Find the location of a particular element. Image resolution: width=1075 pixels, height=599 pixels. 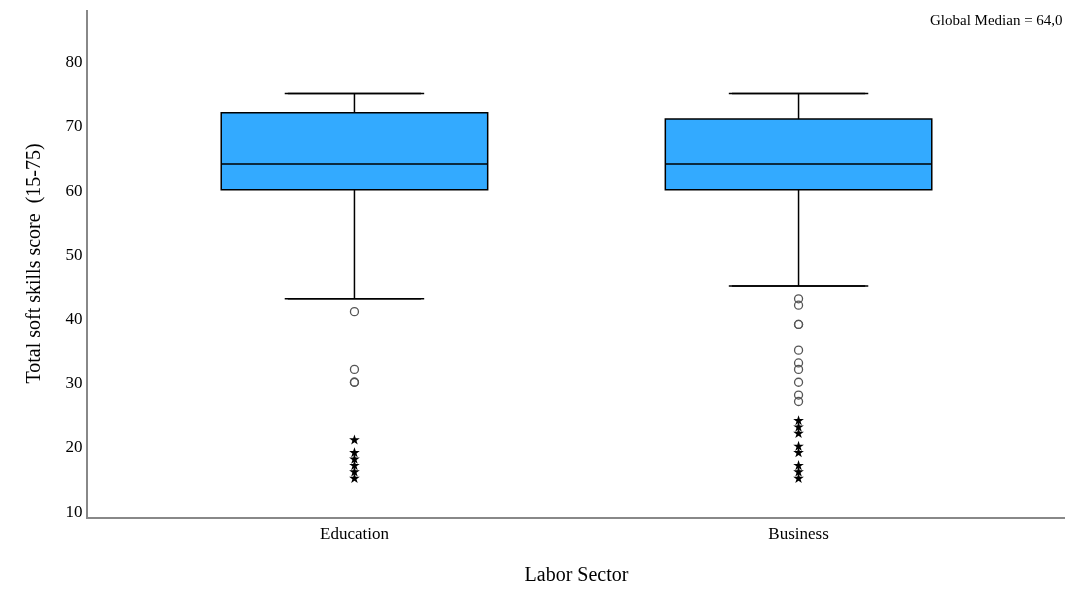

y-tick-label: 10 is located at coordinates (74, 511).